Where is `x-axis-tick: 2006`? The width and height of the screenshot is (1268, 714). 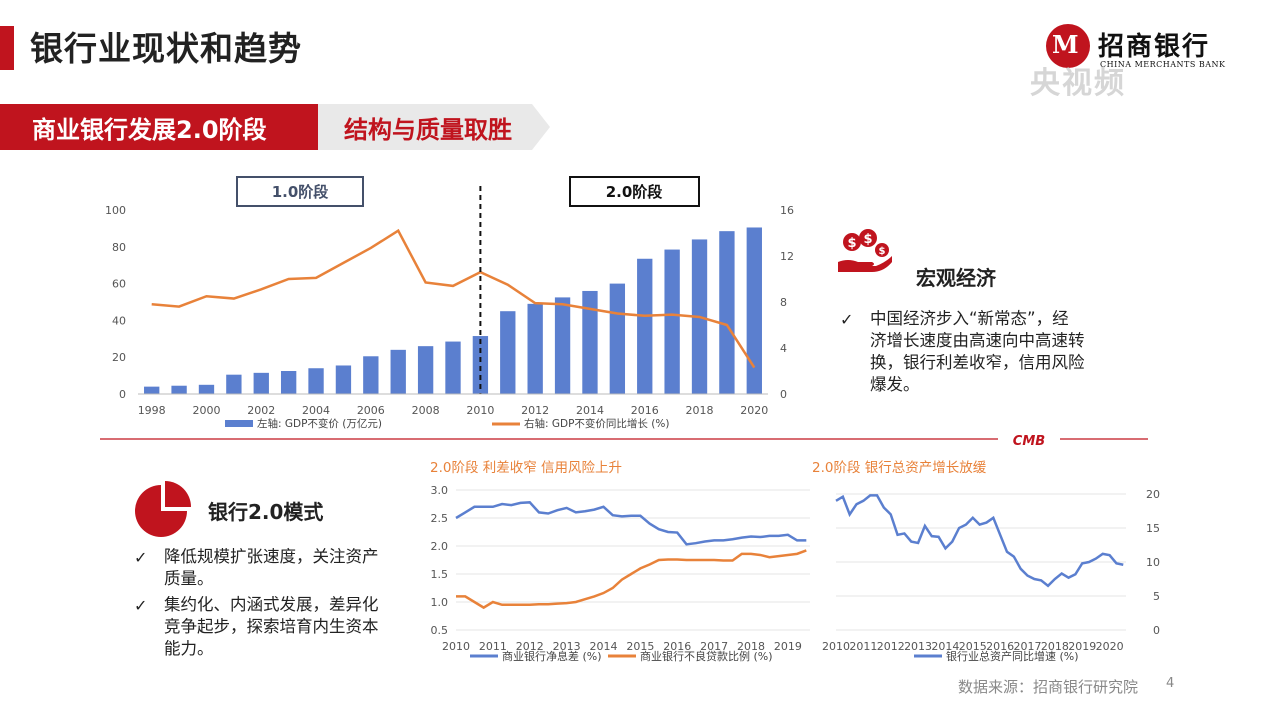 x-axis-tick: 2006 is located at coordinates (371, 410).